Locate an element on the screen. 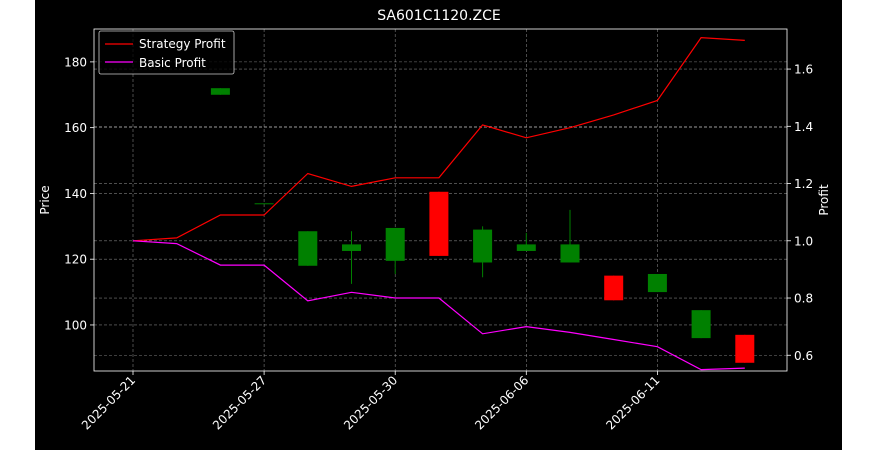 This screenshot has width=878, height=454. y-tick-label-right: 1.0 is located at coordinates (803, 241).